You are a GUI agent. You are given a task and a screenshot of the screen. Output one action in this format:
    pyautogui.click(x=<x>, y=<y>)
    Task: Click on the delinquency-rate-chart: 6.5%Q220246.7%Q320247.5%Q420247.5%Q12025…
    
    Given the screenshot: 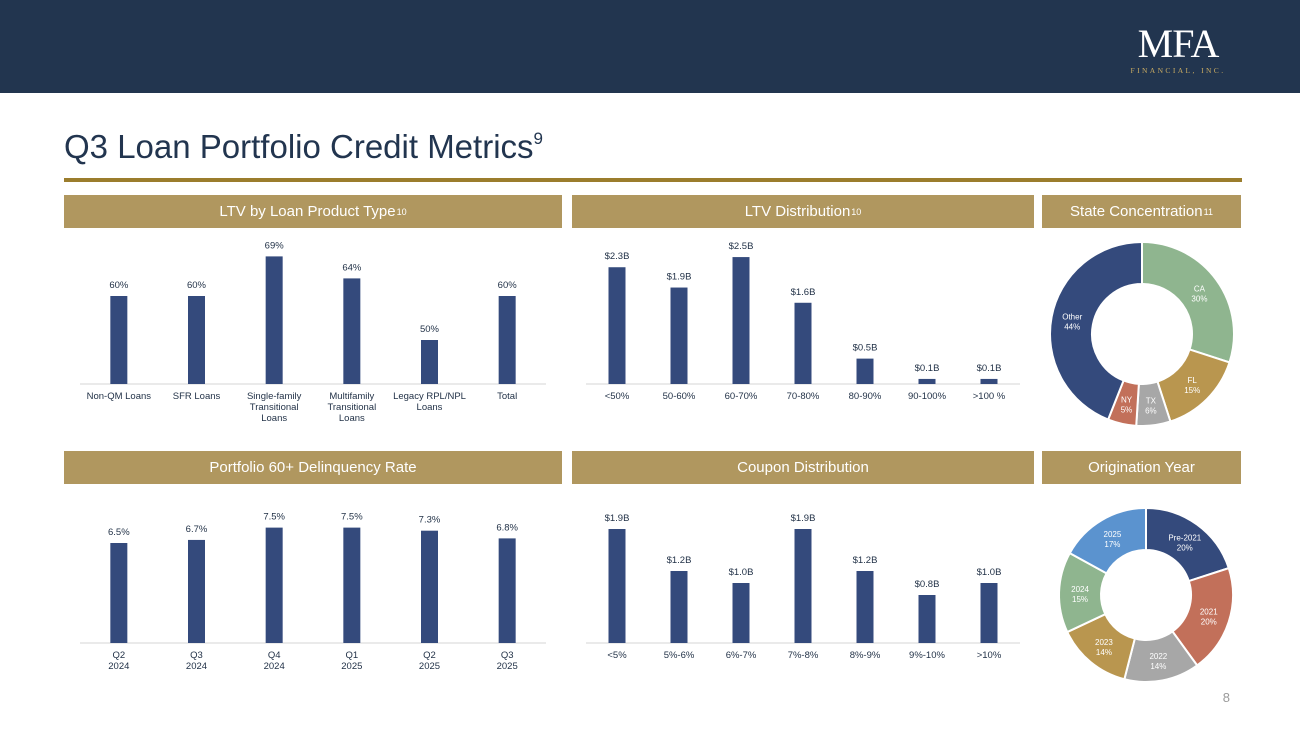 What is the action you would take?
    pyautogui.click(x=313, y=592)
    